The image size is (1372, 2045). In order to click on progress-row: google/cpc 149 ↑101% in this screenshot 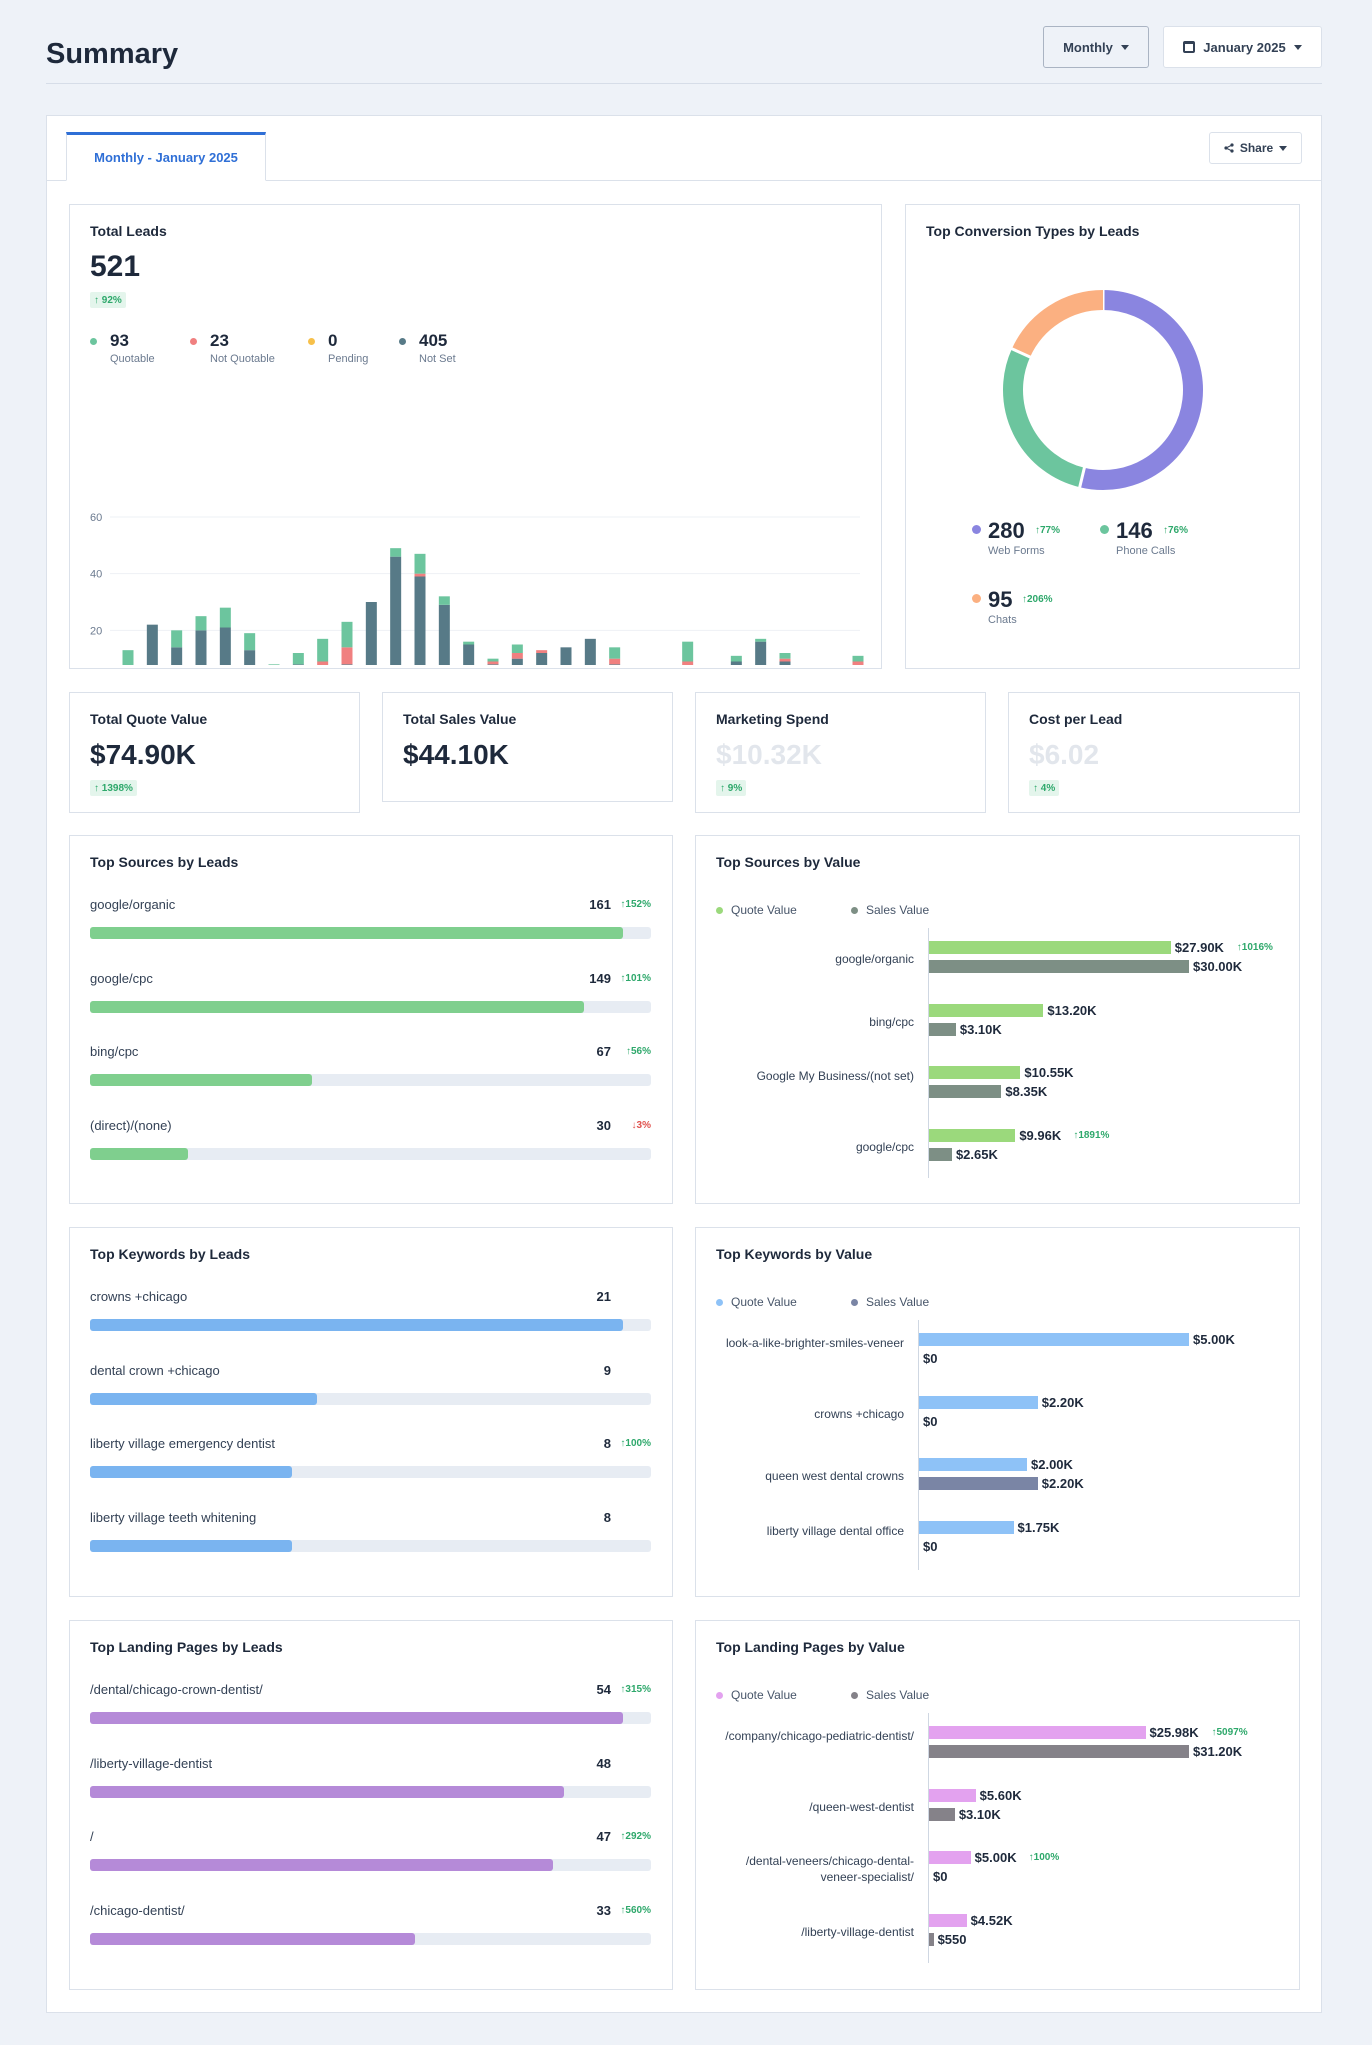, I will do `click(370, 992)`.